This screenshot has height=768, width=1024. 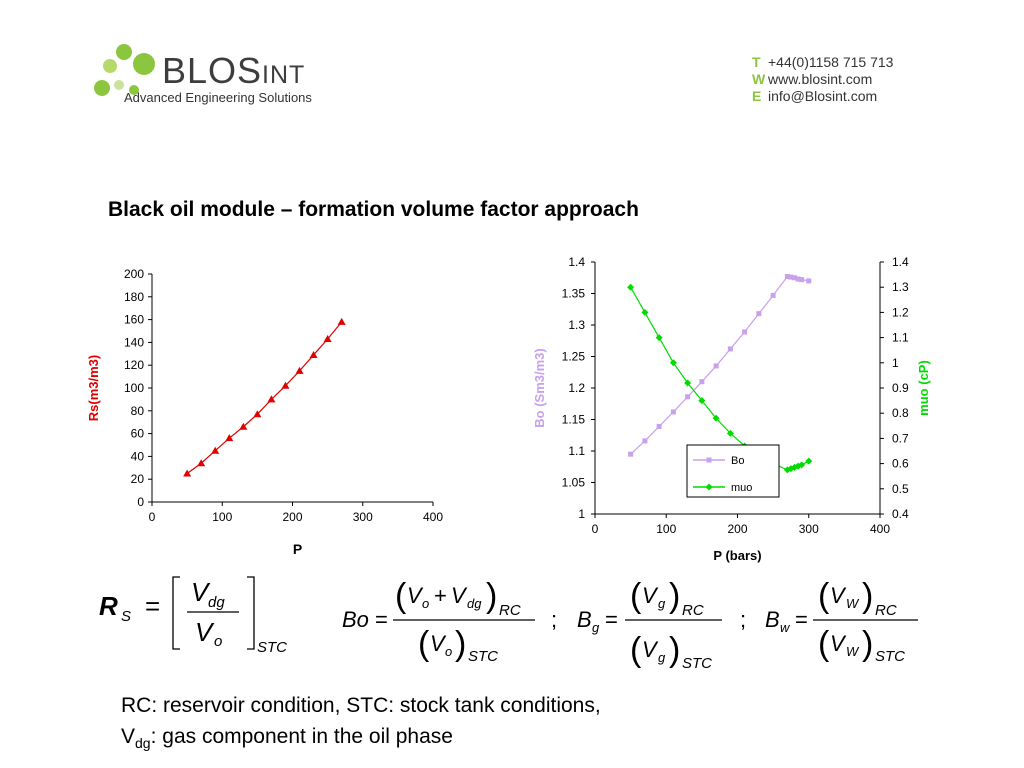 I want to click on x-axis-label: P (bars), so click(x=737, y=555).